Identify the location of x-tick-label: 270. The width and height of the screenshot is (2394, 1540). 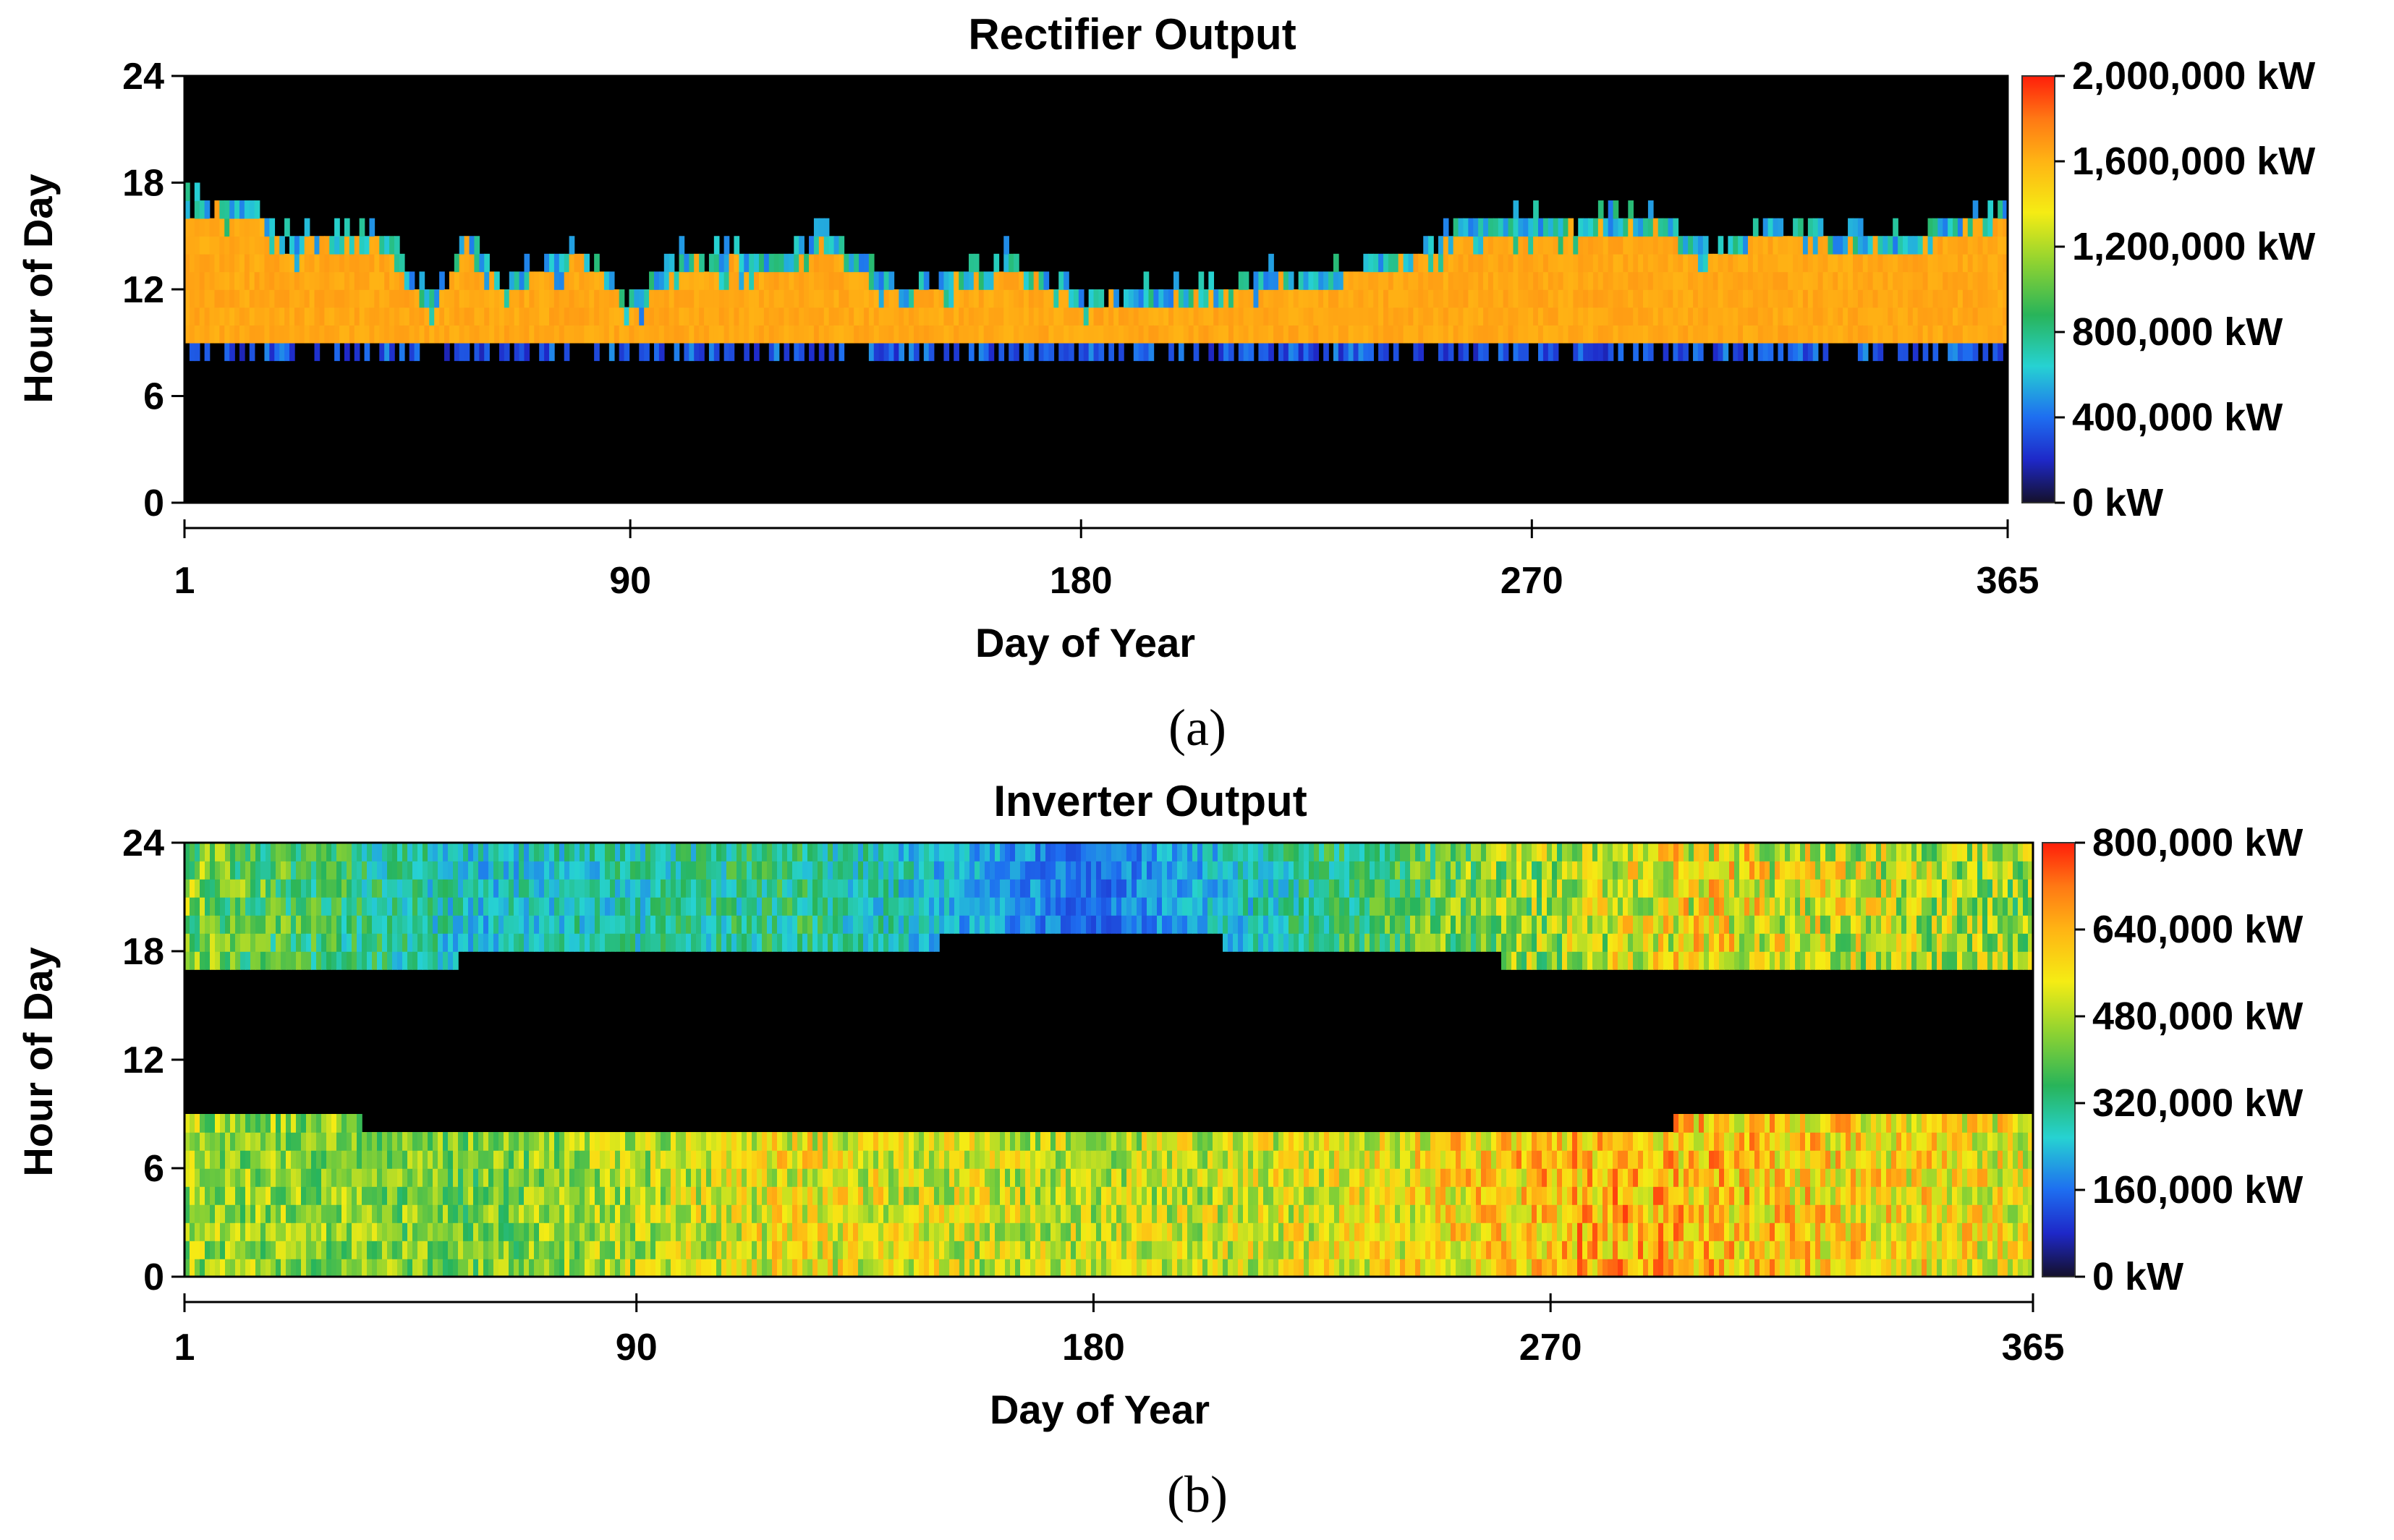
(1532, 581).